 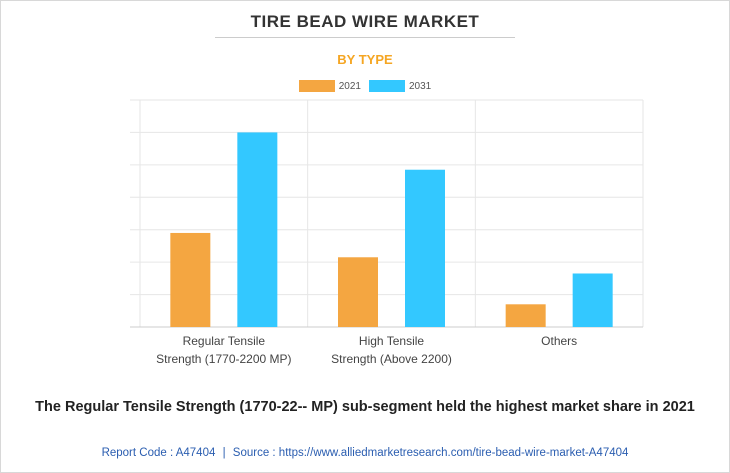 I want to click on x-tick-label: Strength (Above 2200), so click(x=391, y=359).